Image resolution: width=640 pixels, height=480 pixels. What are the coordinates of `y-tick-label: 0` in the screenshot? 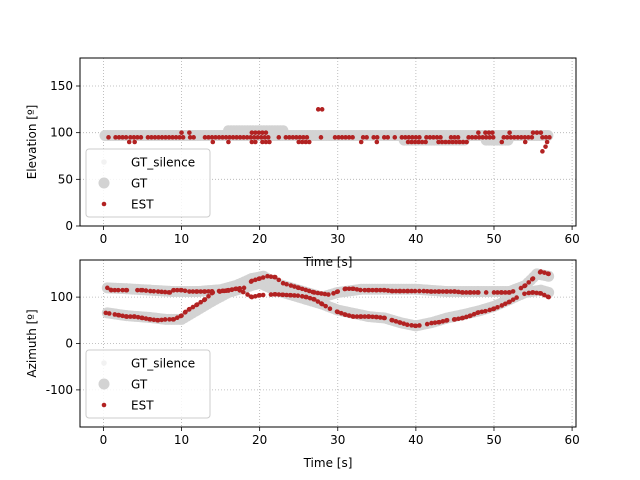 It's located at (69, 344).